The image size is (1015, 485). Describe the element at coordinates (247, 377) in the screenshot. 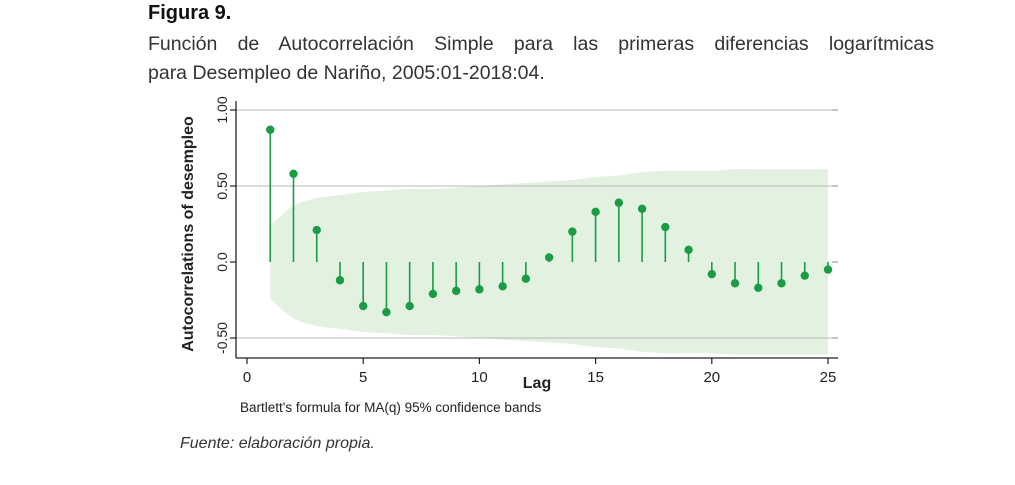

I see `x-tick-label: 0` at that location.